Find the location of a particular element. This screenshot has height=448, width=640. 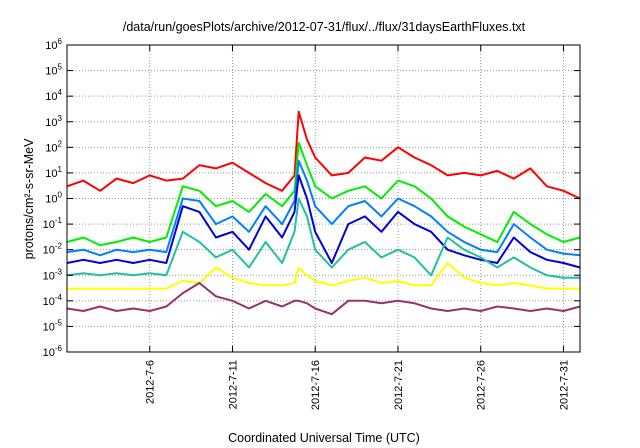

y-tick-label: 10¹ is located at coordinates (53, 172).